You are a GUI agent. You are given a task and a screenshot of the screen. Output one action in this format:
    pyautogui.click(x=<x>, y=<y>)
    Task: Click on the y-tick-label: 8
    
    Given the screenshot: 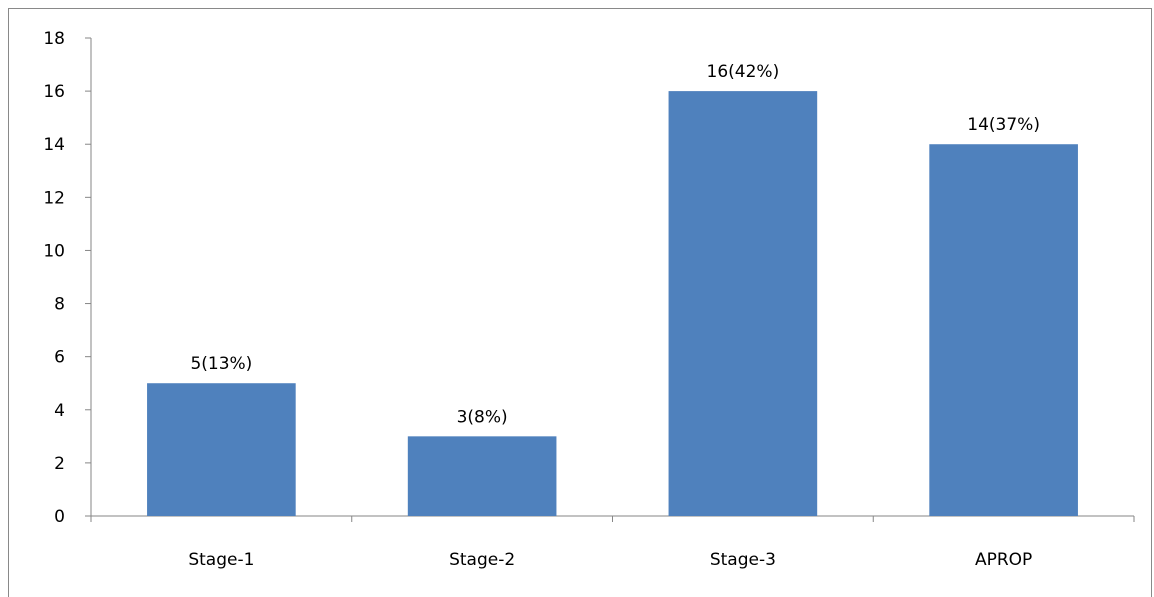 What is the action you would take?
    pyautogui.click(x=59, y=305)
    